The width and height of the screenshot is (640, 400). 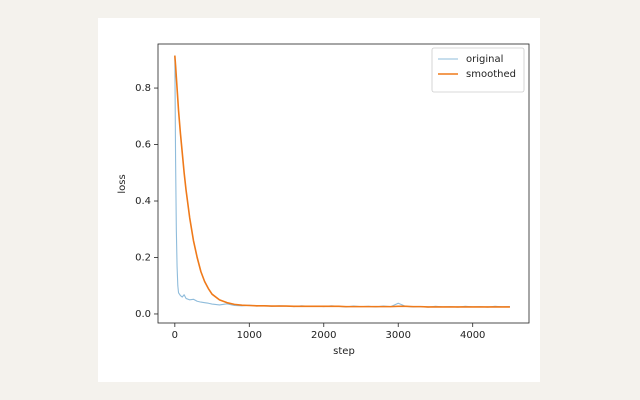 What do you see at coordinates (143, 201) in the screenshot?
I see `y-tick-label: 0.4` at bounding box center [143, 201].